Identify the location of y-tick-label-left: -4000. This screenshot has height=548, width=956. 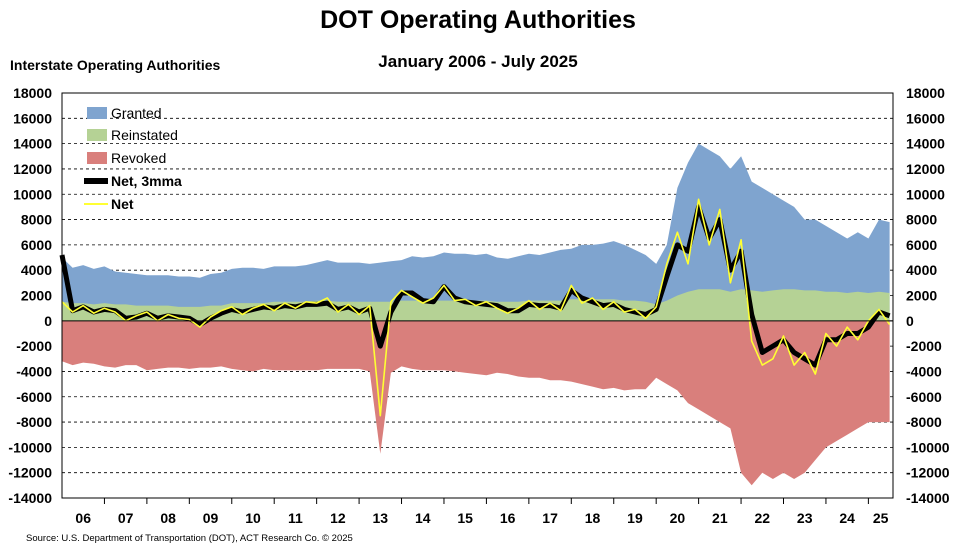
(34, 371).